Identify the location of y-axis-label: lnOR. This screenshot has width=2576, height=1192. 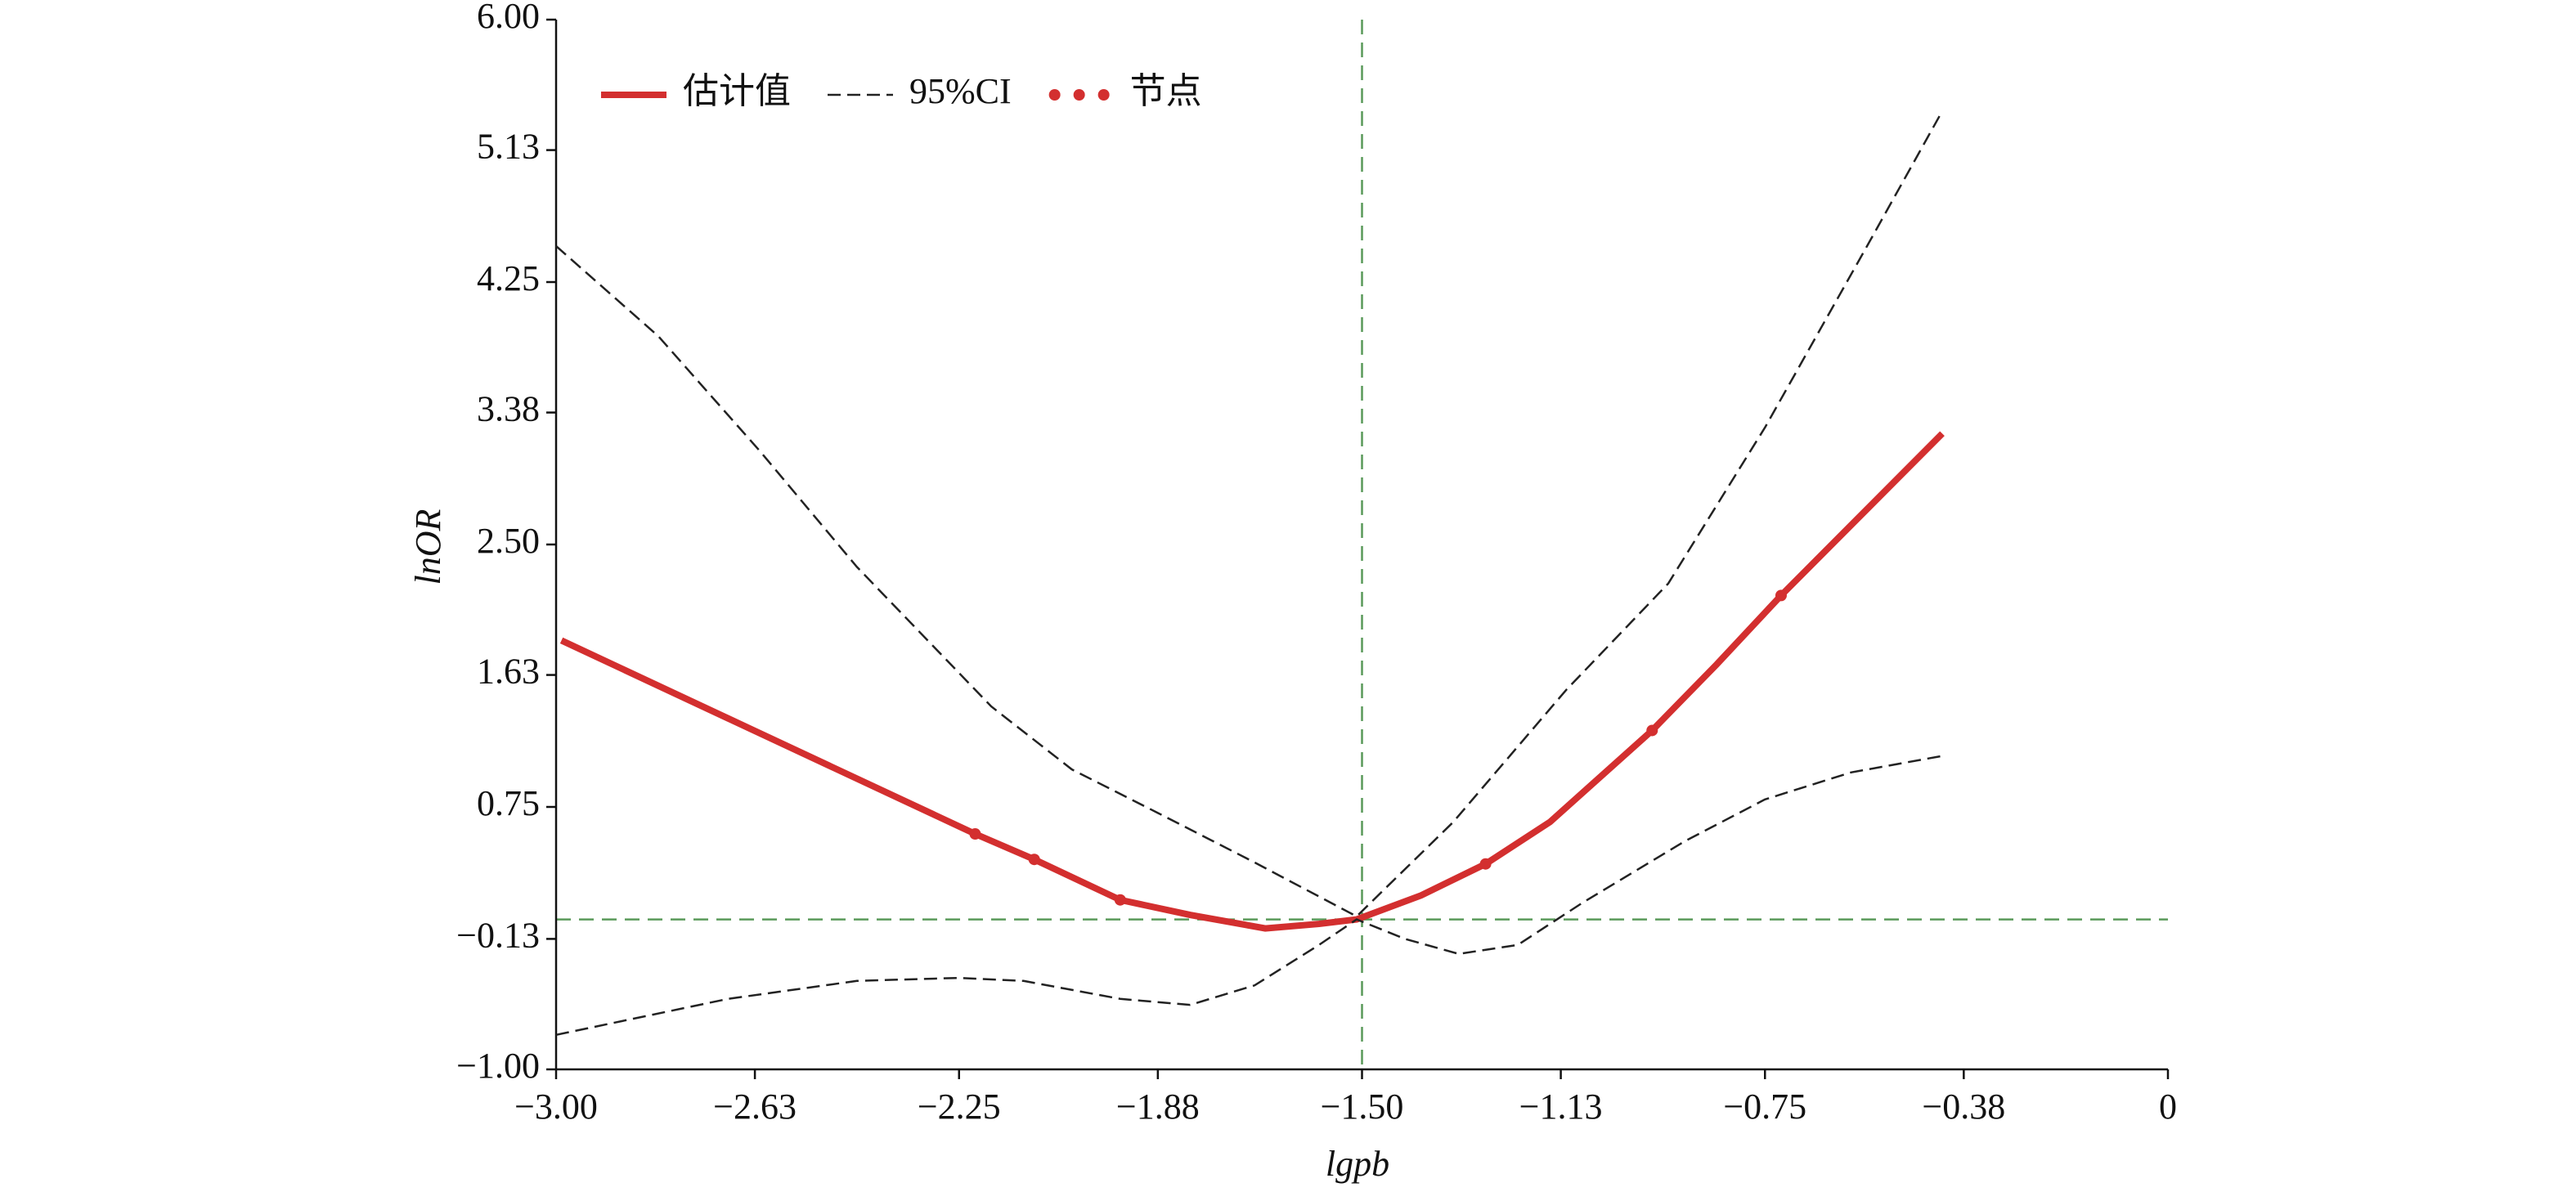
(428, 547).